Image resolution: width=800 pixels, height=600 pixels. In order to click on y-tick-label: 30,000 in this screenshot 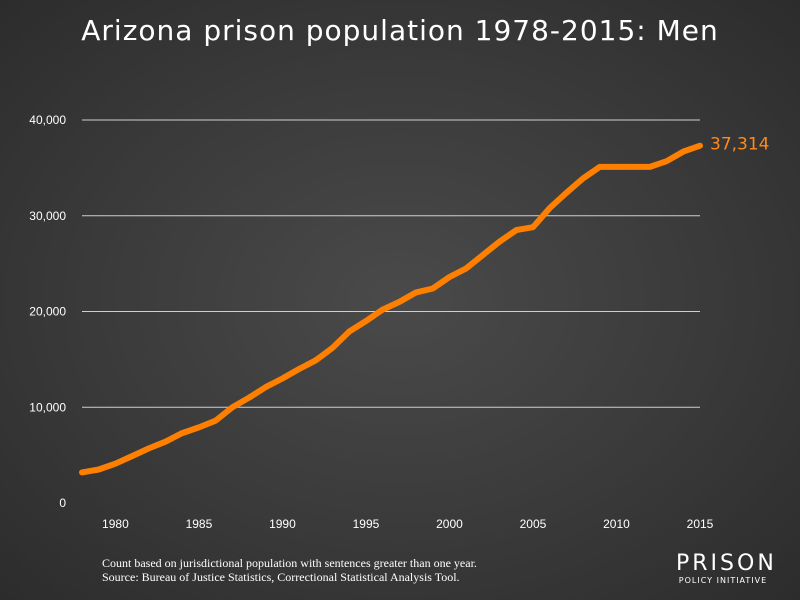, I will do `click(47, 216)`.